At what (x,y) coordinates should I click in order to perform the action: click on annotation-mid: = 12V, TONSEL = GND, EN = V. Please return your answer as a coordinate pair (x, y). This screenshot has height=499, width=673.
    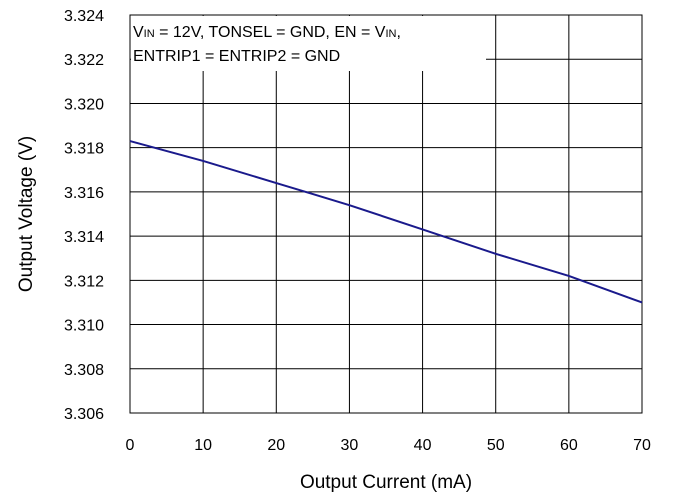
    Looking at the image, I should click on (270, 32).